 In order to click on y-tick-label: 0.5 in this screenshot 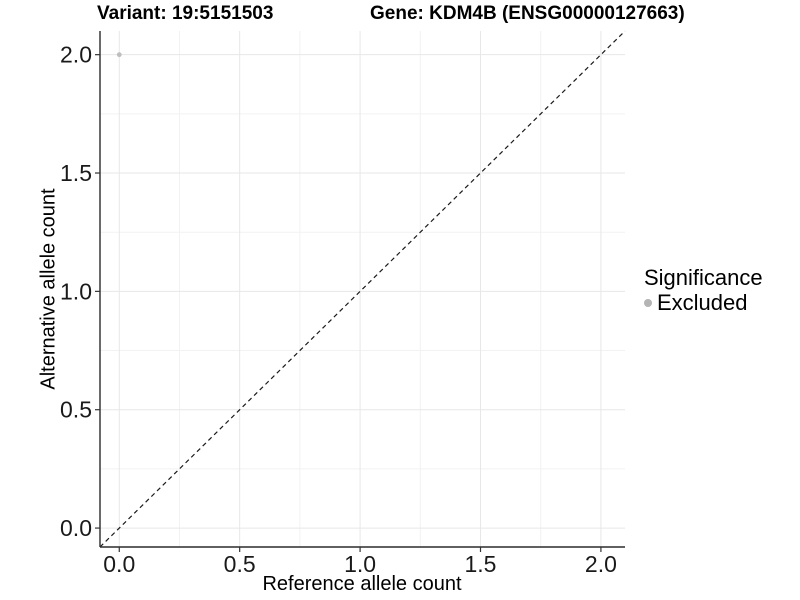, I will do `click(76, 410)`.